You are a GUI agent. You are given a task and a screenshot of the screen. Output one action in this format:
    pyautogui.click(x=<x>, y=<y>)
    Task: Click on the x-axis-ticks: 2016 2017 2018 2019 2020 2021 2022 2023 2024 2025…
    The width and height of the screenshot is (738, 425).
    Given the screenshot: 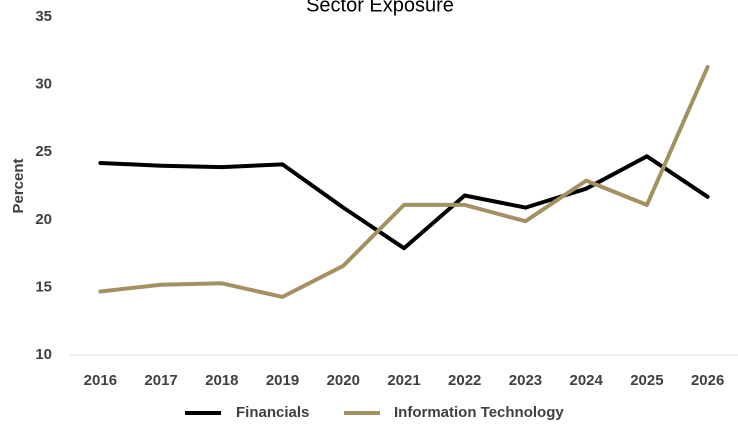 What is the action you would take?
    pyautogui.click(x=404, y=380)
    